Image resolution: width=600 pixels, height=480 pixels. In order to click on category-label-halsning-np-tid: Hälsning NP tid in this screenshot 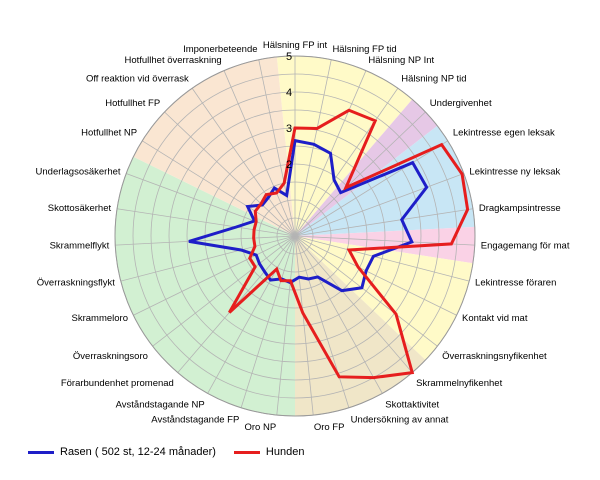, I will do `click(433, 78)`.